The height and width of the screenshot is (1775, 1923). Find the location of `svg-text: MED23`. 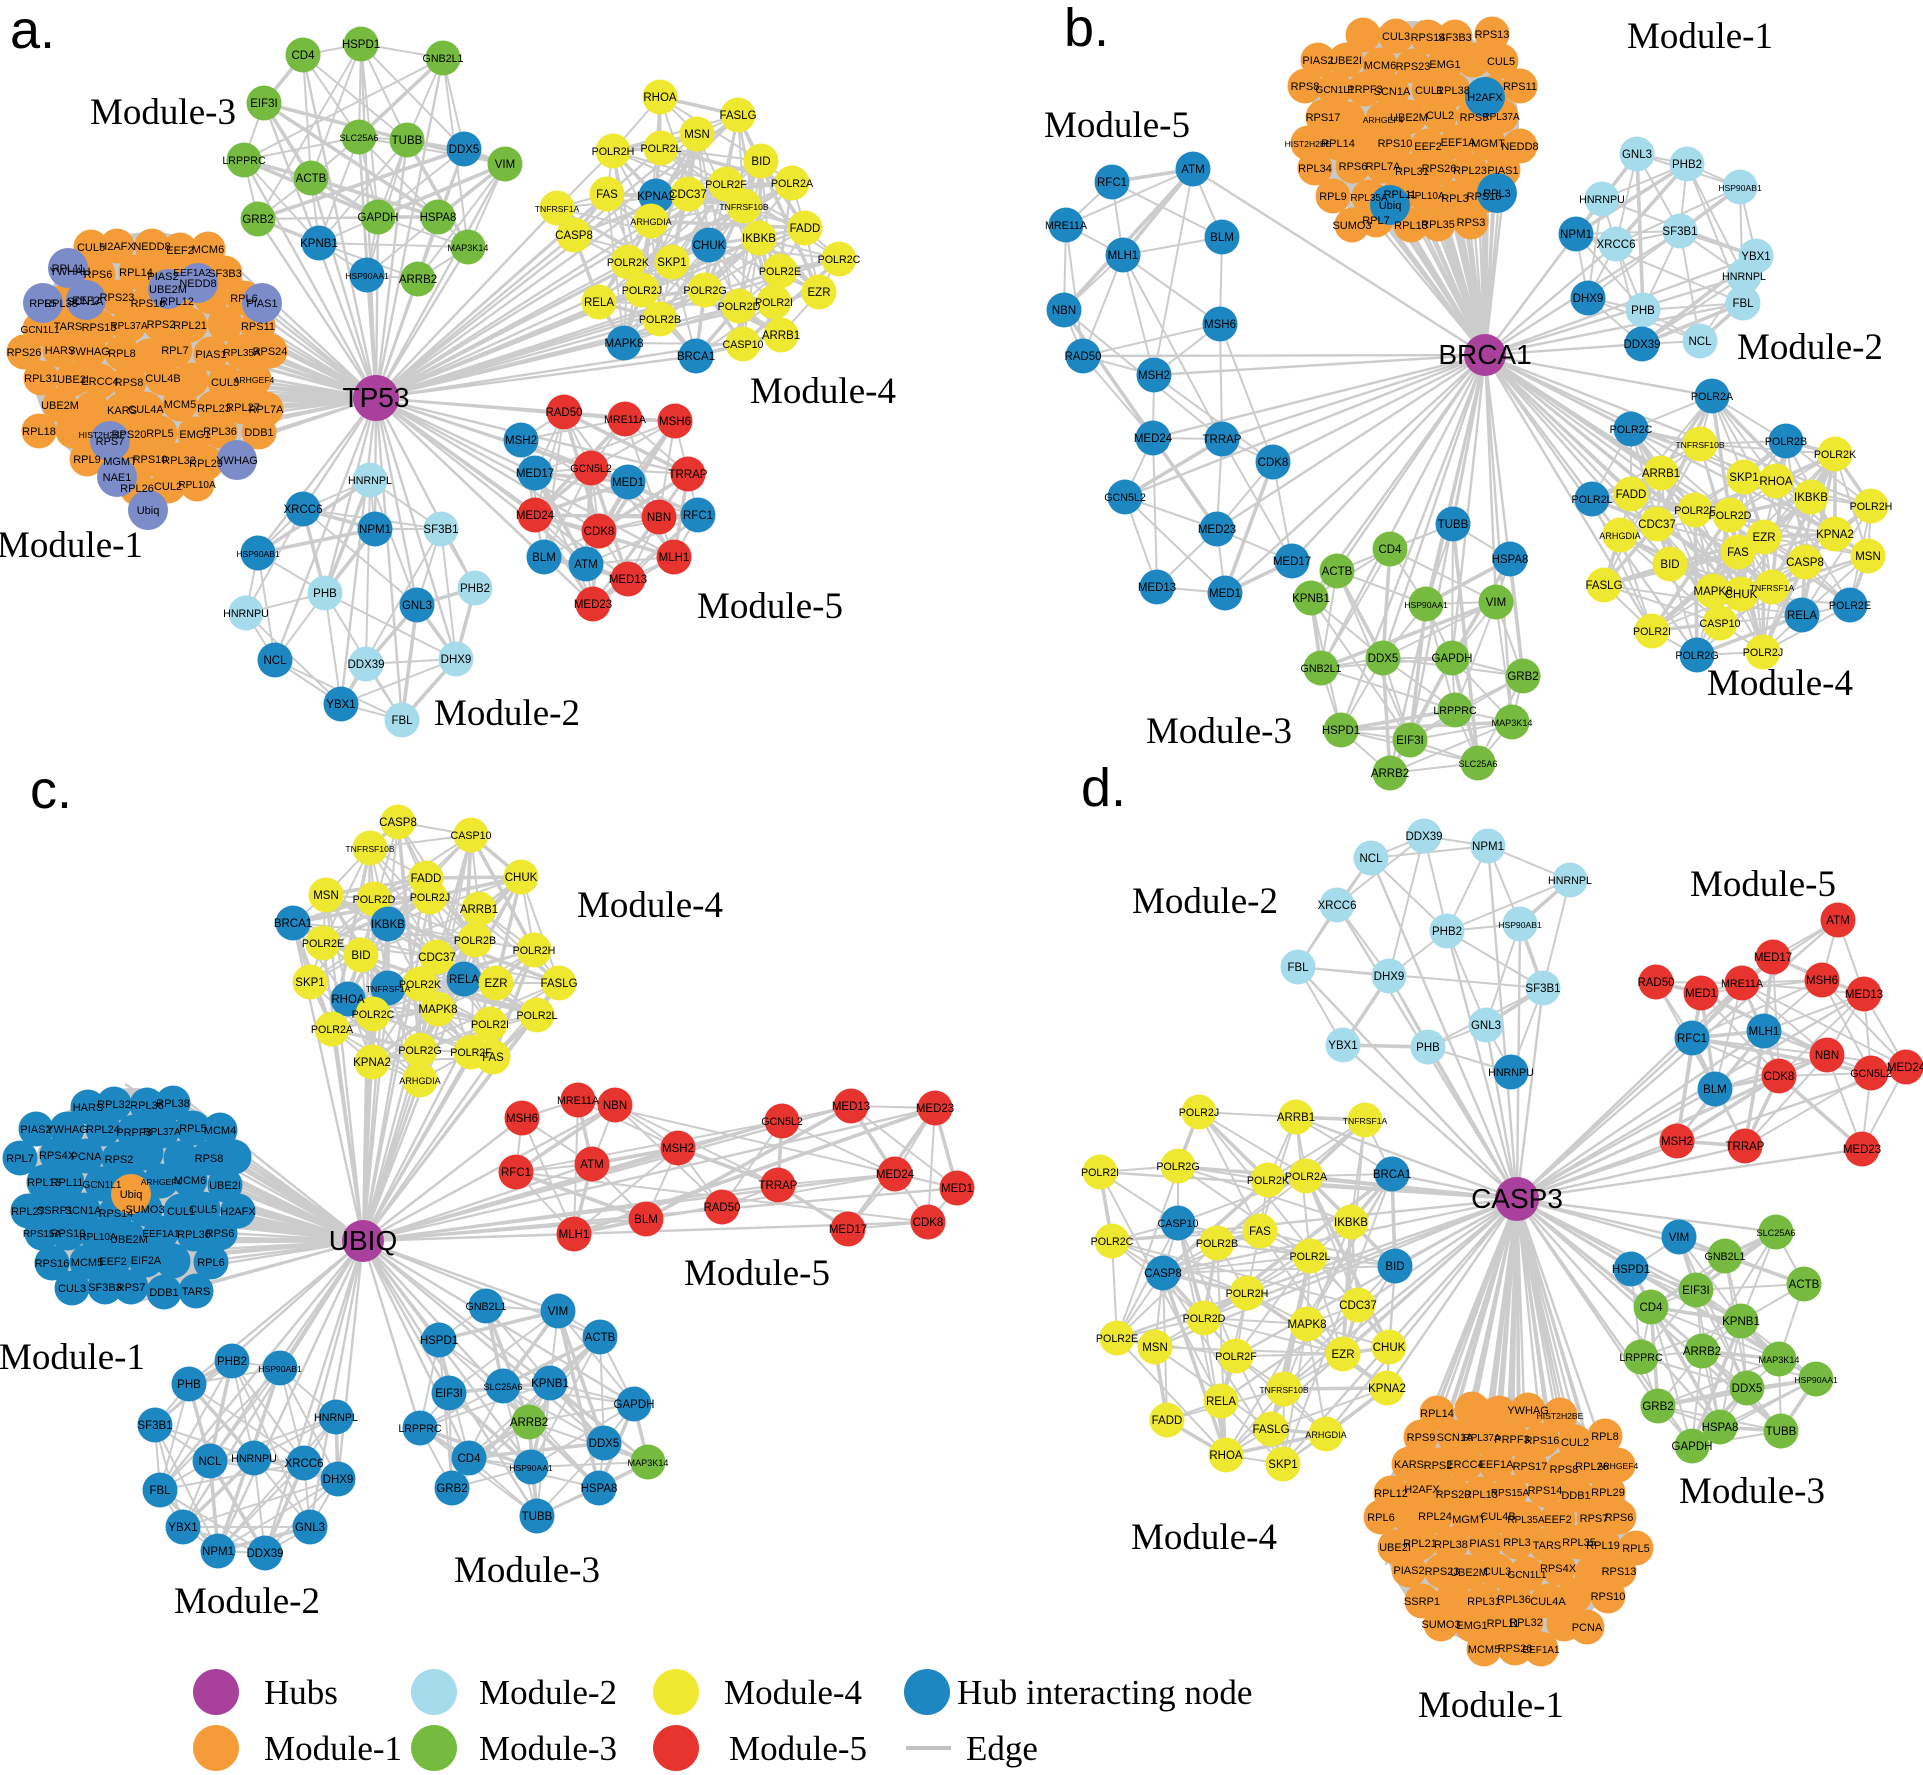

svg-text: MED23 is located at coordinates (935, 1109).